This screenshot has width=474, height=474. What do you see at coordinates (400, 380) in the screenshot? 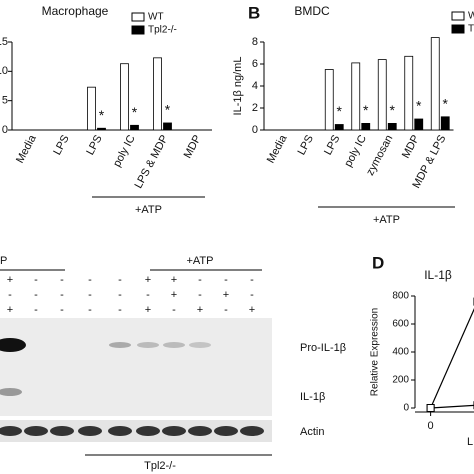
I see `y-tick-label: 200` at bounding box center [400, 380].